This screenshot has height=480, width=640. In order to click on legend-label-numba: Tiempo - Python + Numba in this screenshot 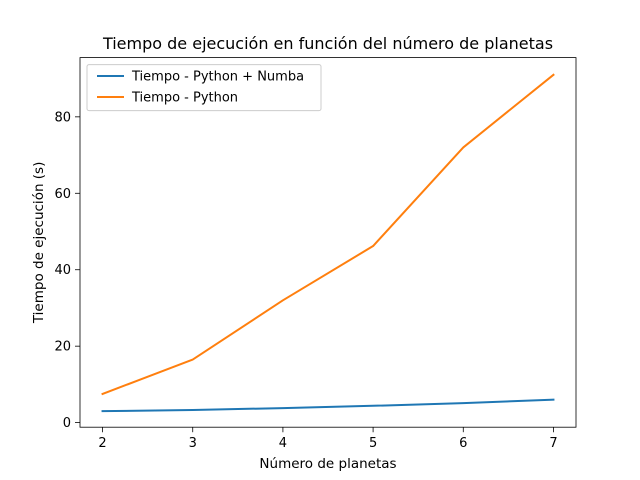, I will do `click(217, 77)`.